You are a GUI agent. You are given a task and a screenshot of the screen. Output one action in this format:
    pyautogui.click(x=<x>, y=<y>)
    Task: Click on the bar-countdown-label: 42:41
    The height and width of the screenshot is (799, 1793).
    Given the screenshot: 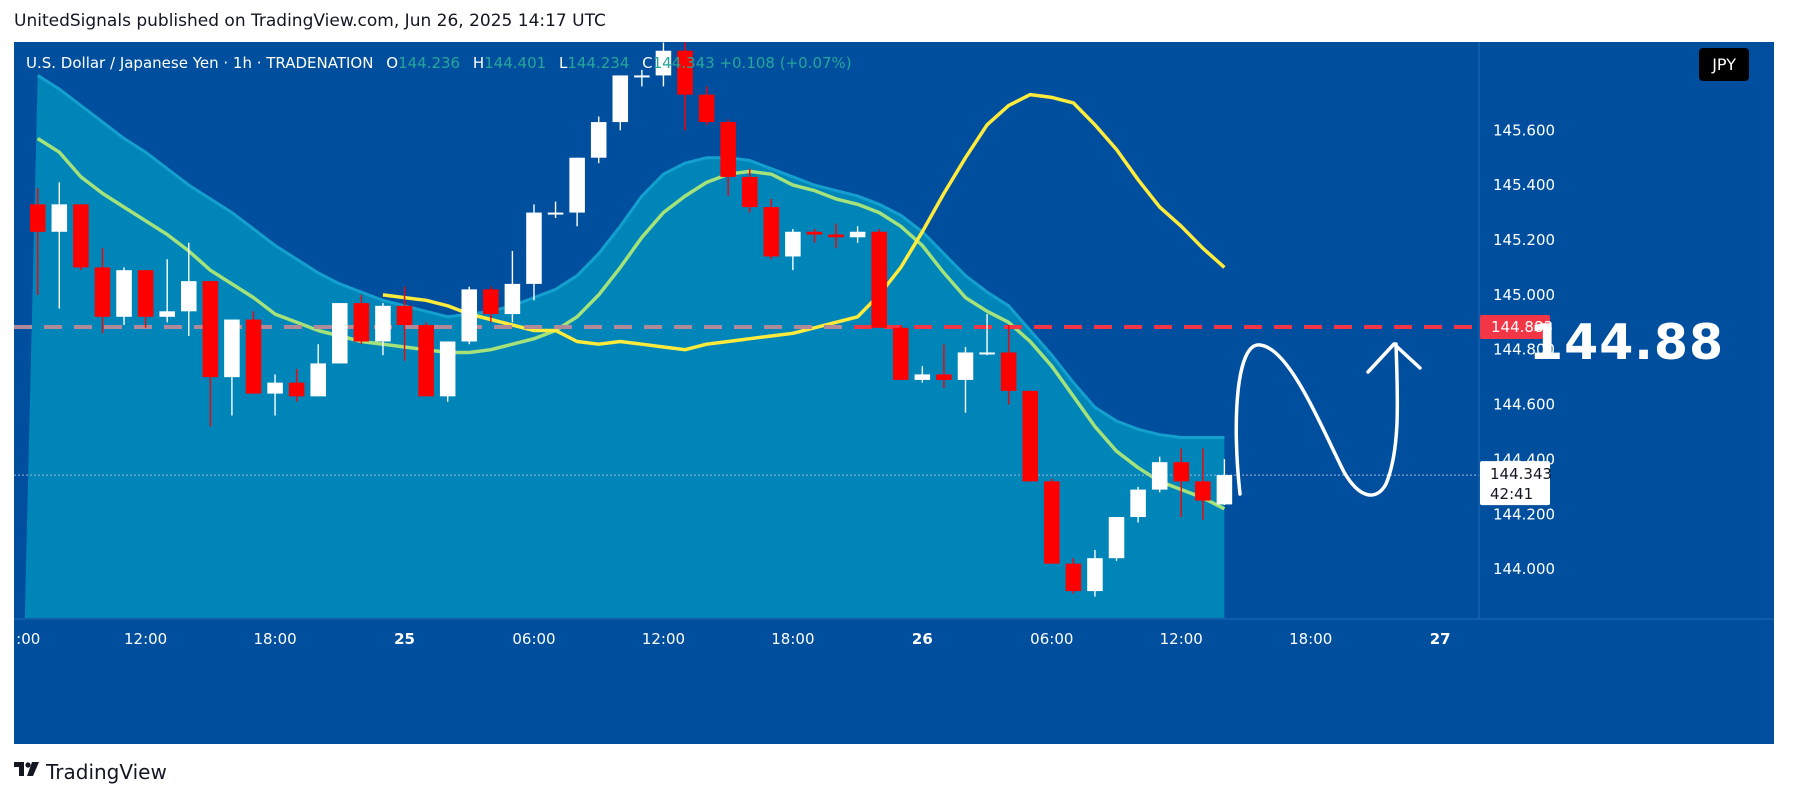 What is the action you would take?
    pyautogui.click(x=1511, y=494)
    